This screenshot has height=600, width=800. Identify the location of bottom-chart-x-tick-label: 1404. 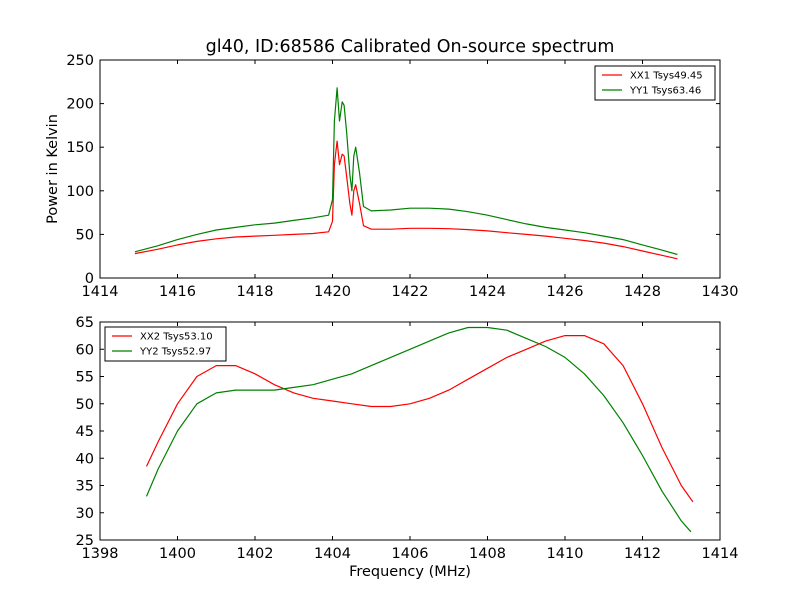
(332, 554).